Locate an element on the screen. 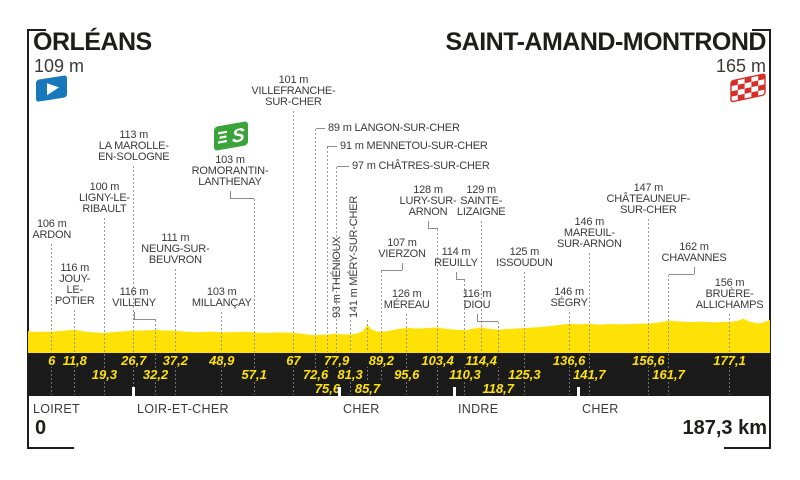 Image resolution: width=800 pixels, height=480 pixels. waypoint-name: LANTHENAY is located at coordinates (230, 182).